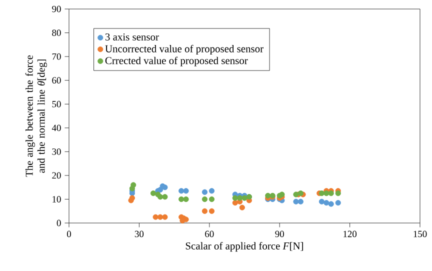 This screenshot has height=271, width=432. I want to click on y-tick-label: 60, so click(56, 80).